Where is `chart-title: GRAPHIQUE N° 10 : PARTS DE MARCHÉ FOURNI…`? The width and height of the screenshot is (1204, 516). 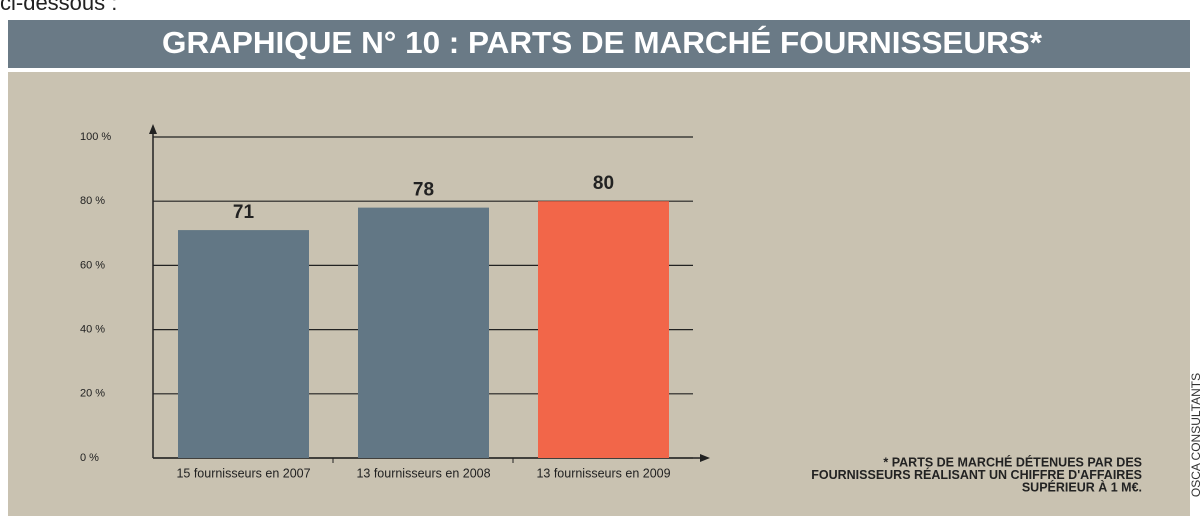
chart-title: GRAPHIQUE N° 10 : PARTS DE MARCHÉ FOURNI… is located at coordinates (602, 42).